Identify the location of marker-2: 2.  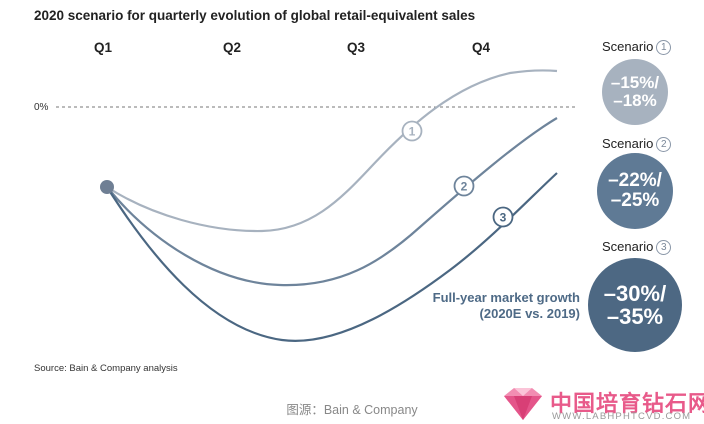
(464, 186).